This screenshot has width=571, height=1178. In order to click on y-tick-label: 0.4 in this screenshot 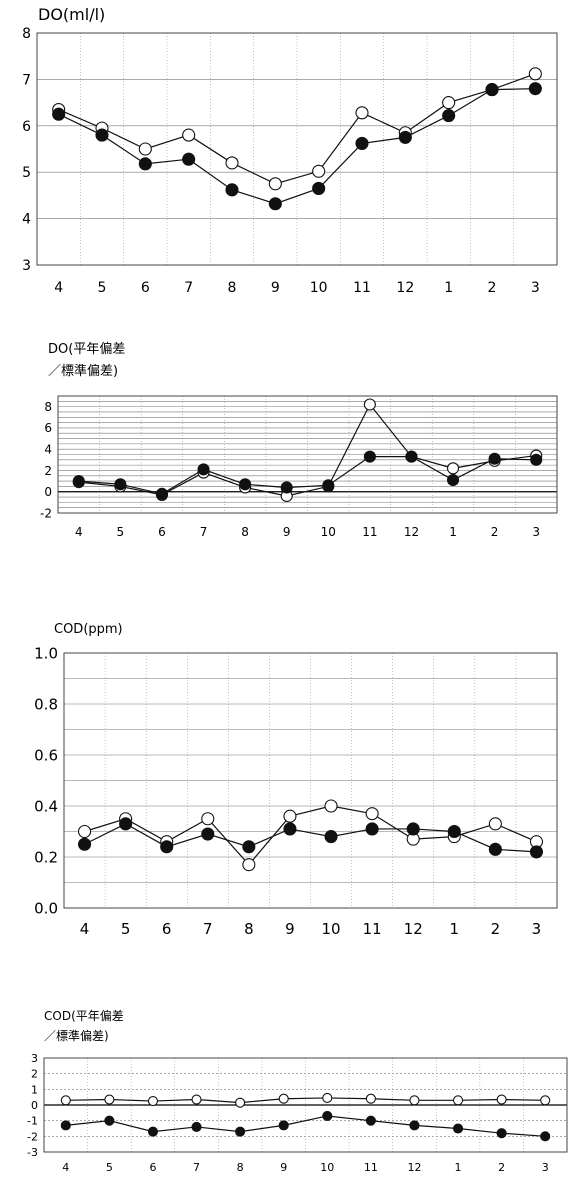, I will do `click(46, 806)`.